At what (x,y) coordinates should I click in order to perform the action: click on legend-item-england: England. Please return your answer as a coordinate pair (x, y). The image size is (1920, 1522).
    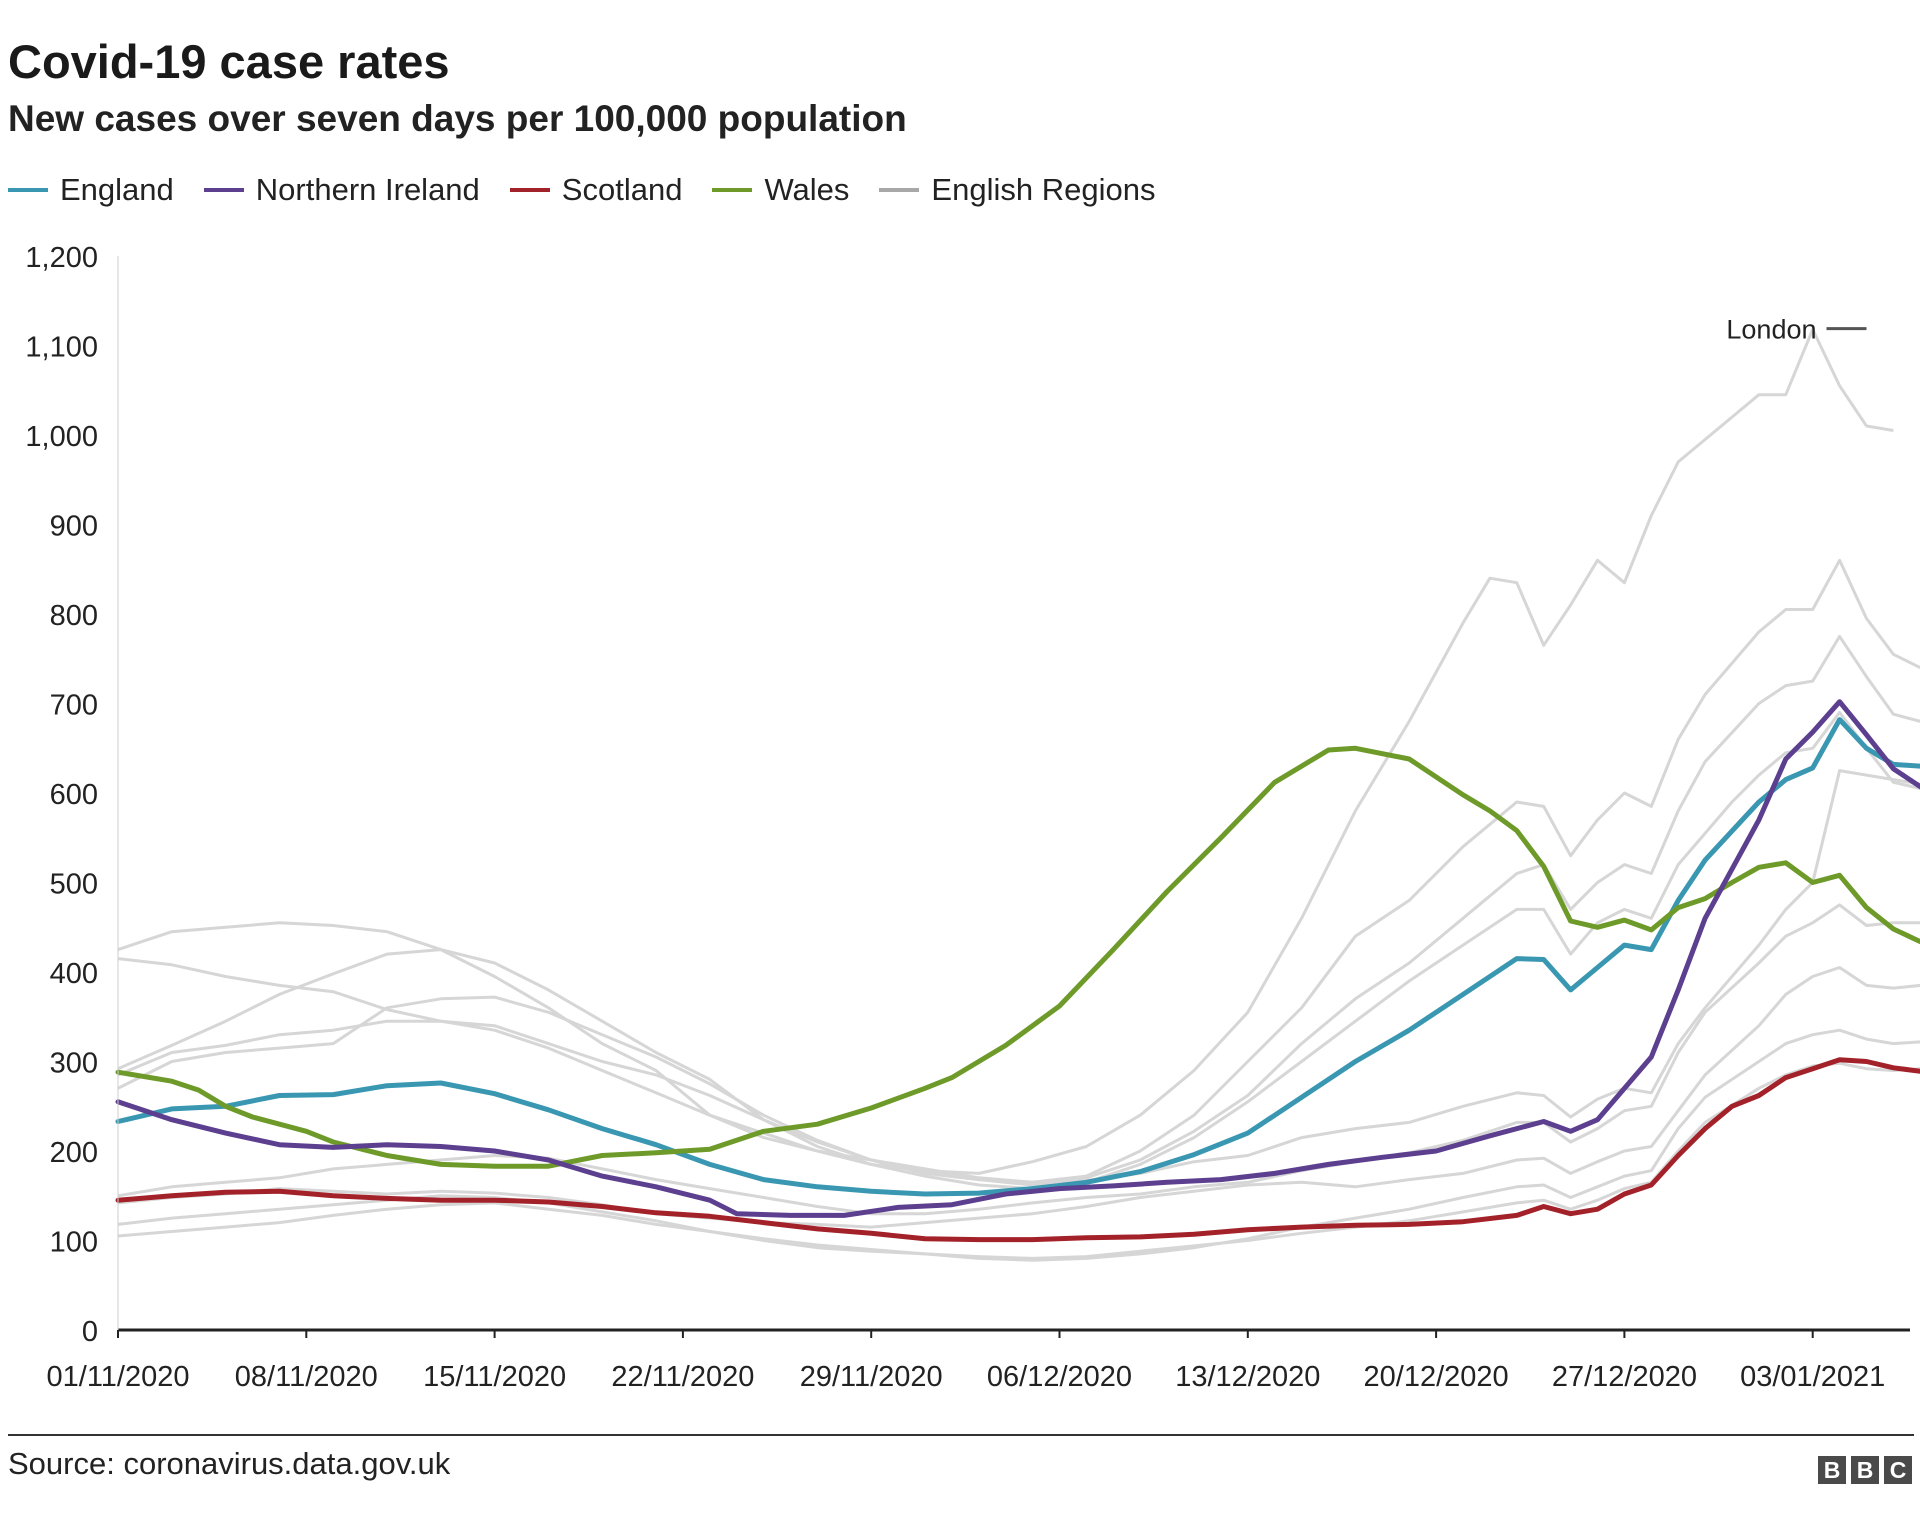
    Looking at the image, I should click on (91, 190).